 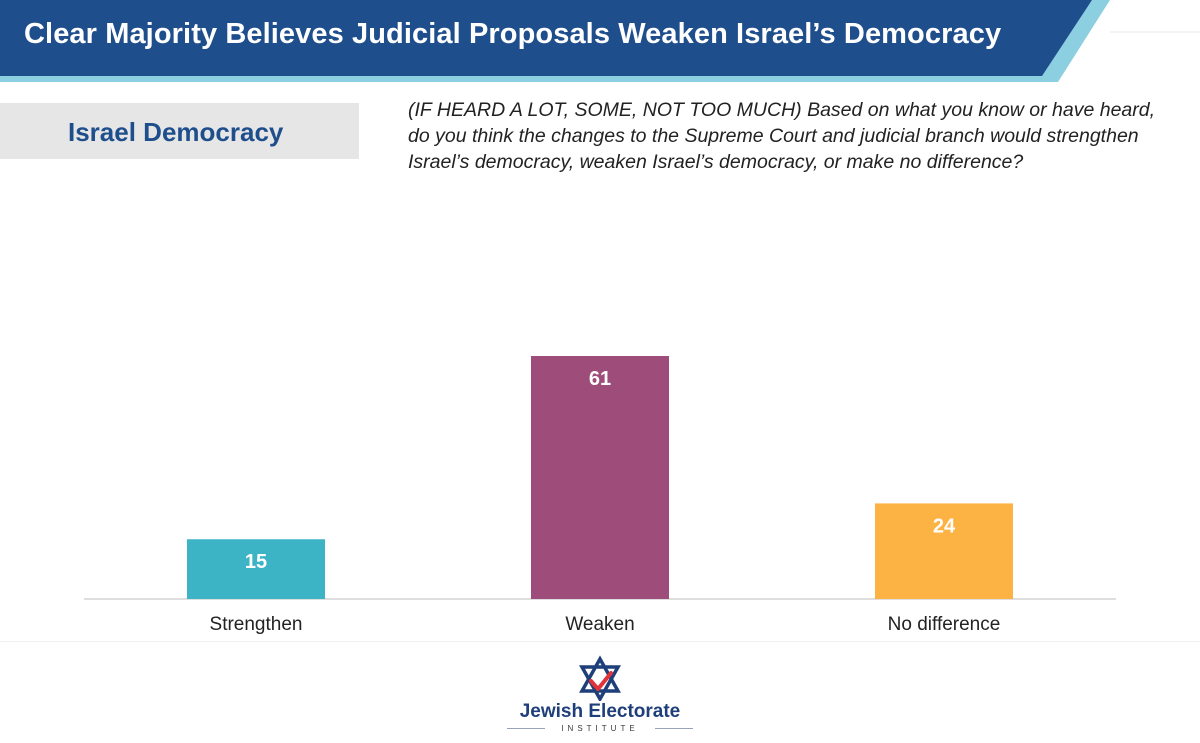 What do you see at coordinates (599, 624) in the screenshot?
I see `category-label: Weaken` at bounding box center [599, 624].